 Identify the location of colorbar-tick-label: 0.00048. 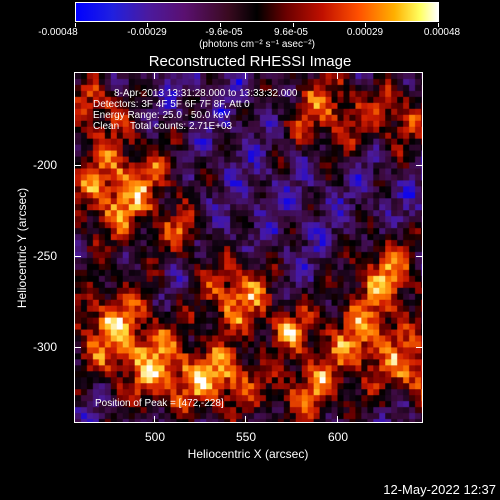
(442, 32).